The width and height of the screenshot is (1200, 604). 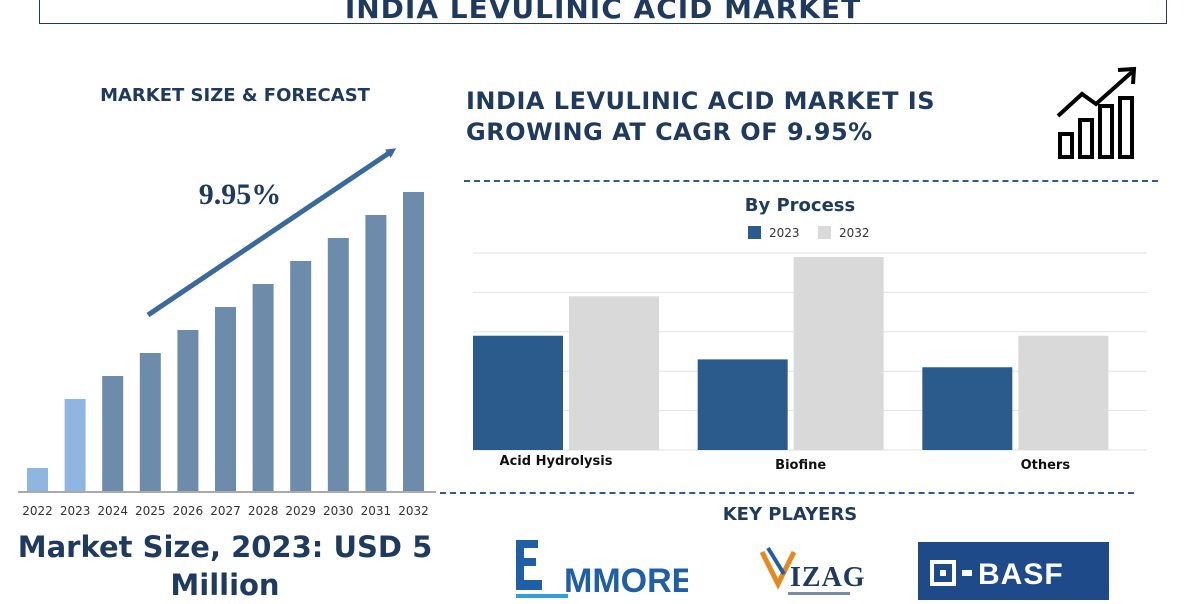 What do you see at coordinates (75, 511) in the screenshot?
I see `forecast-tick-2023: 2023` at bounding box center [75, 511].